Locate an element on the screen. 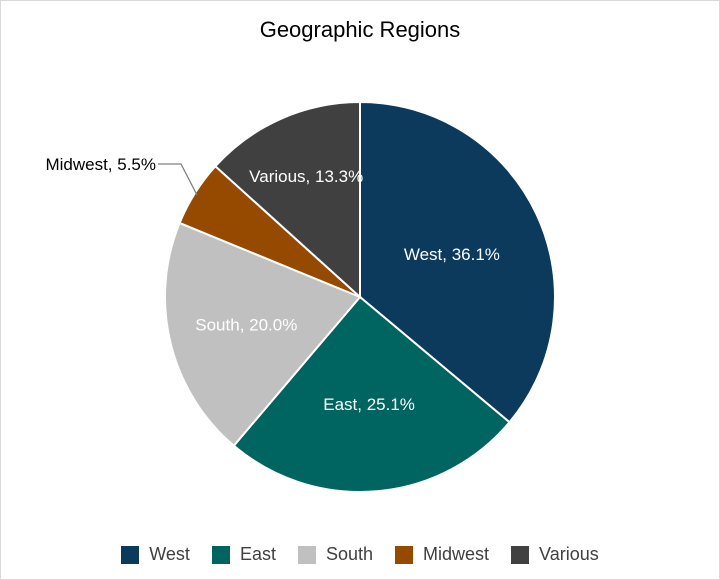  legend-item-midwest: Midwest is located at coordinates (442, 554).